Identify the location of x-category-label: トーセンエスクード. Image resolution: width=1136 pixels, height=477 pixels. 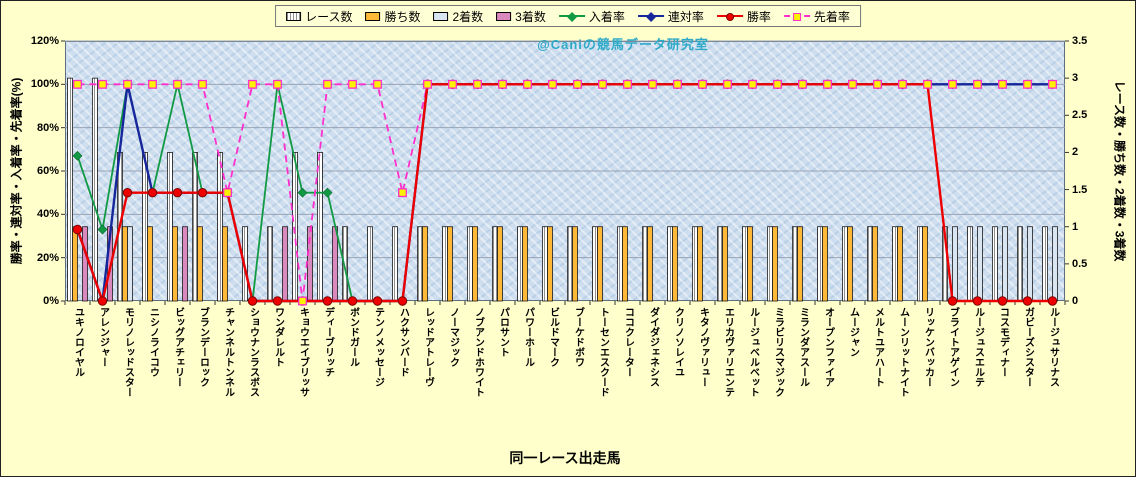
(603, 352).